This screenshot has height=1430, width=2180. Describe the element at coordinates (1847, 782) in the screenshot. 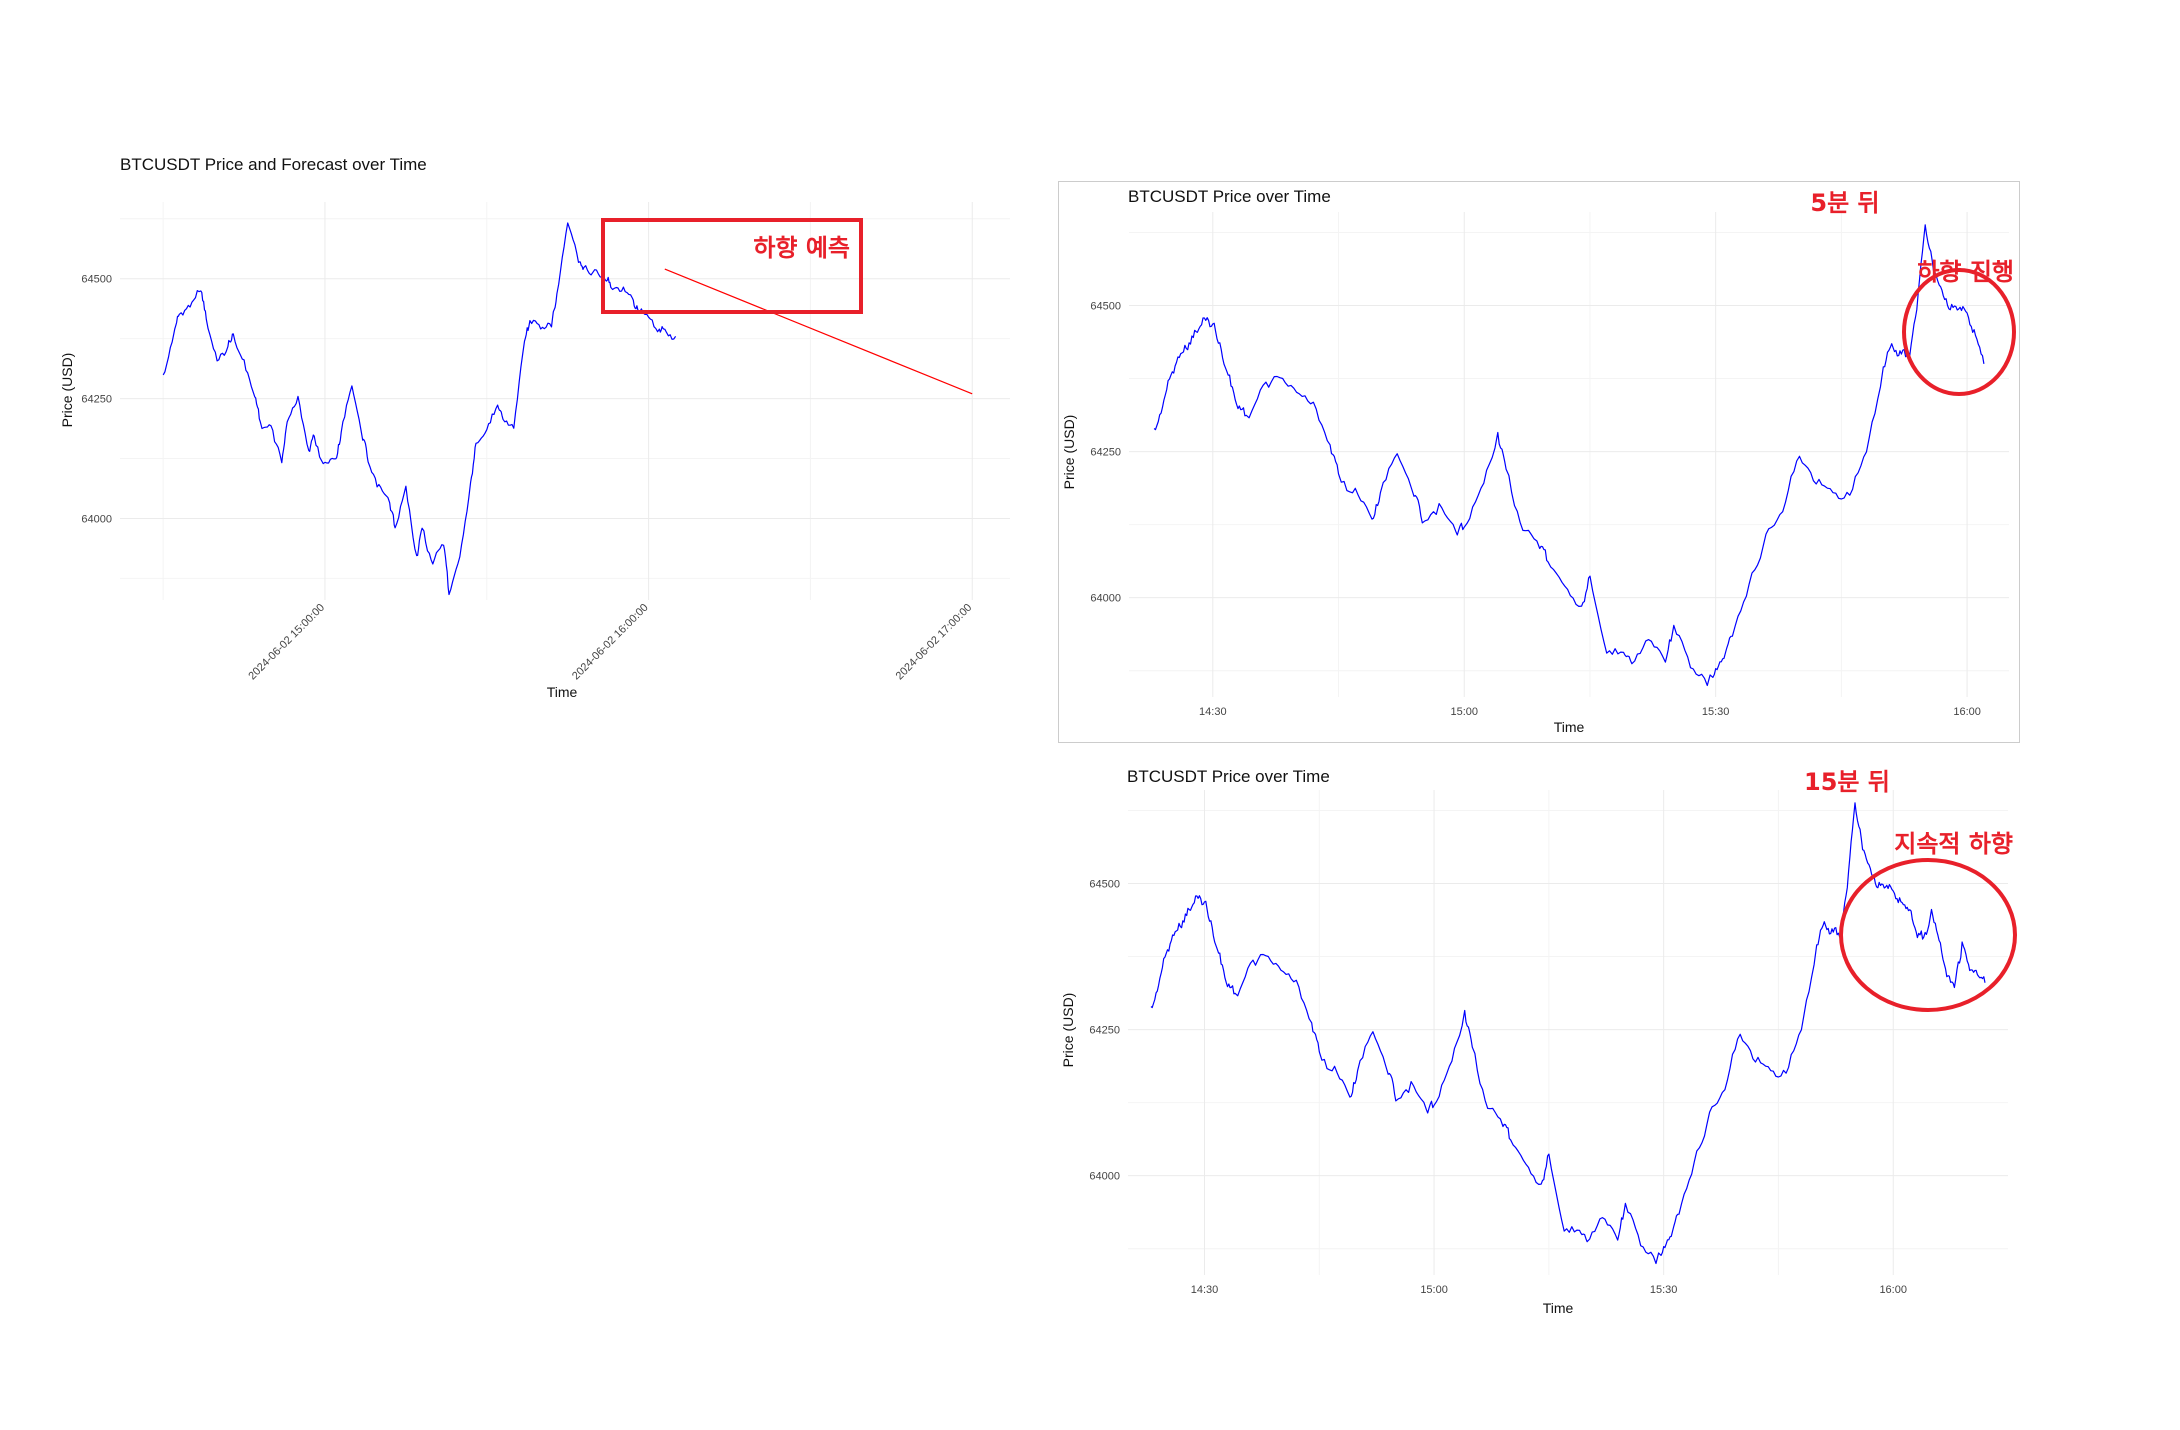

I see `time-label-annotation: 15분 뒤` at that location.